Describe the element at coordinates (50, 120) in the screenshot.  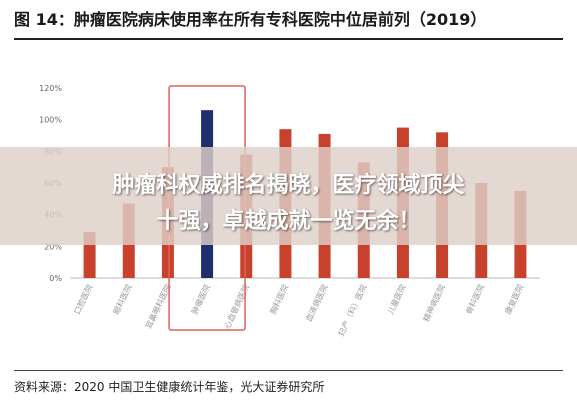
I see `y-tick-label: 100%` at that location.